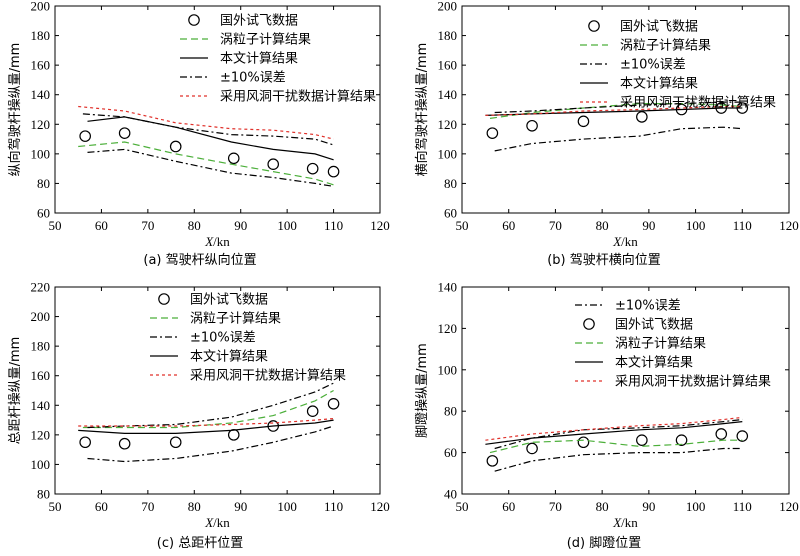  What do you see at coordinates (206, 422) in the screenshot?
I see `series-line-wind` at bounding box center [206, 422].